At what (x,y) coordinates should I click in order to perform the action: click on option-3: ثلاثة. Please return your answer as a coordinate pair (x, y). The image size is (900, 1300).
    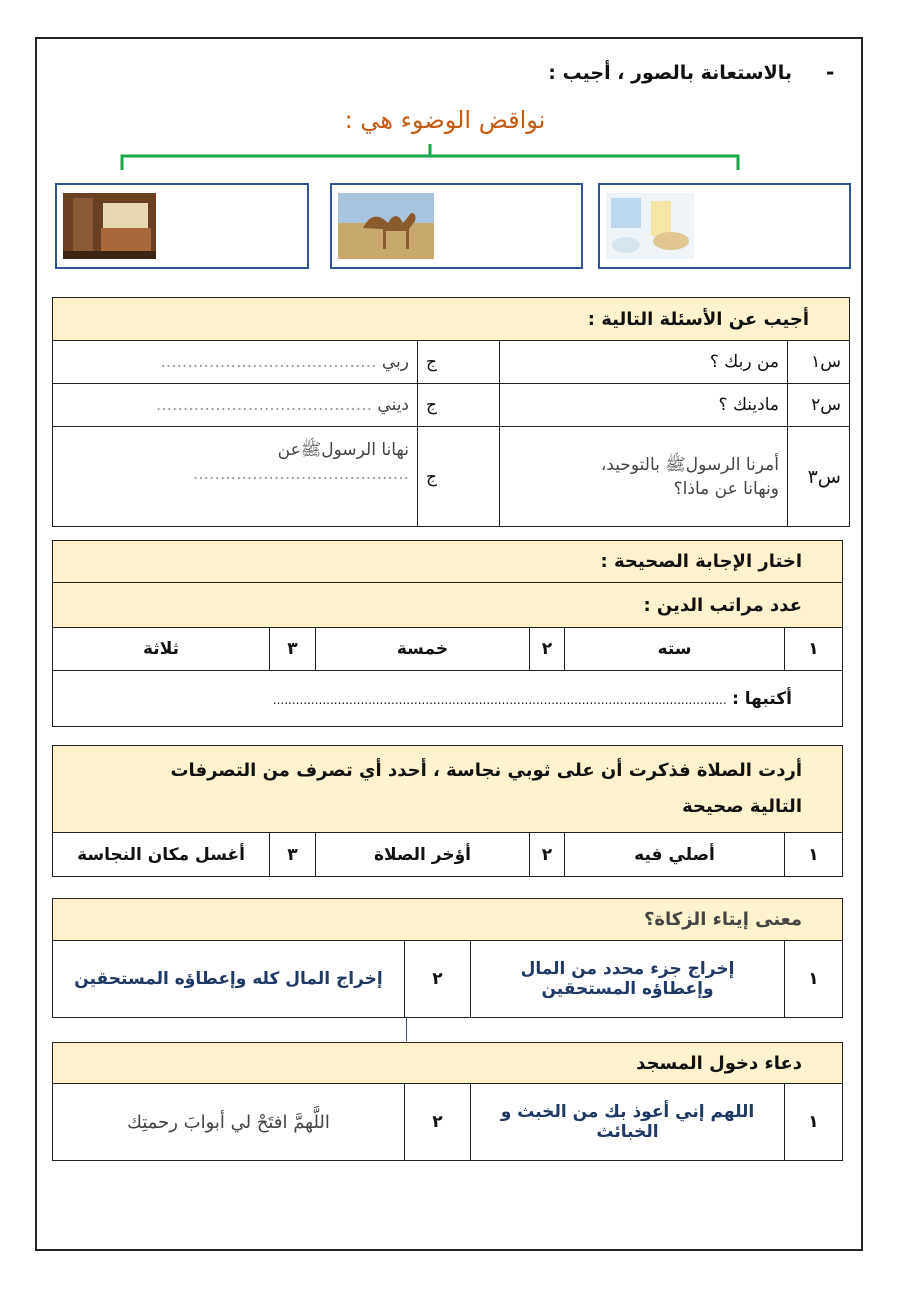
    Looking at the image, I should click on (161, 649).